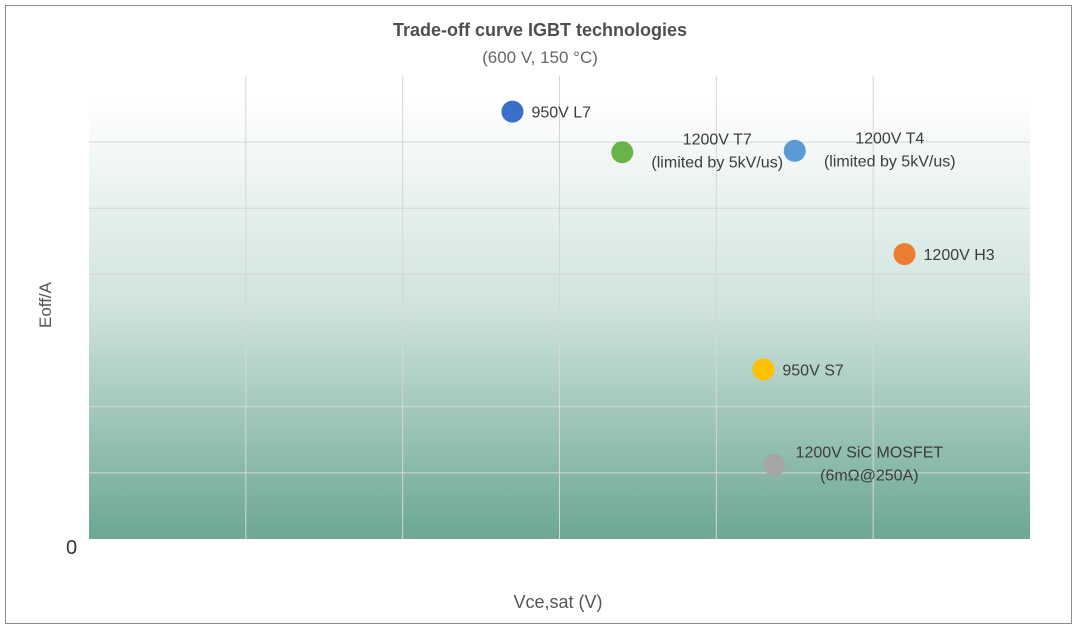 This screenshot has width=1080, height=629. I want to click on data-label-1200v-h3-line-1: 1200V H3, so click(959, 255).